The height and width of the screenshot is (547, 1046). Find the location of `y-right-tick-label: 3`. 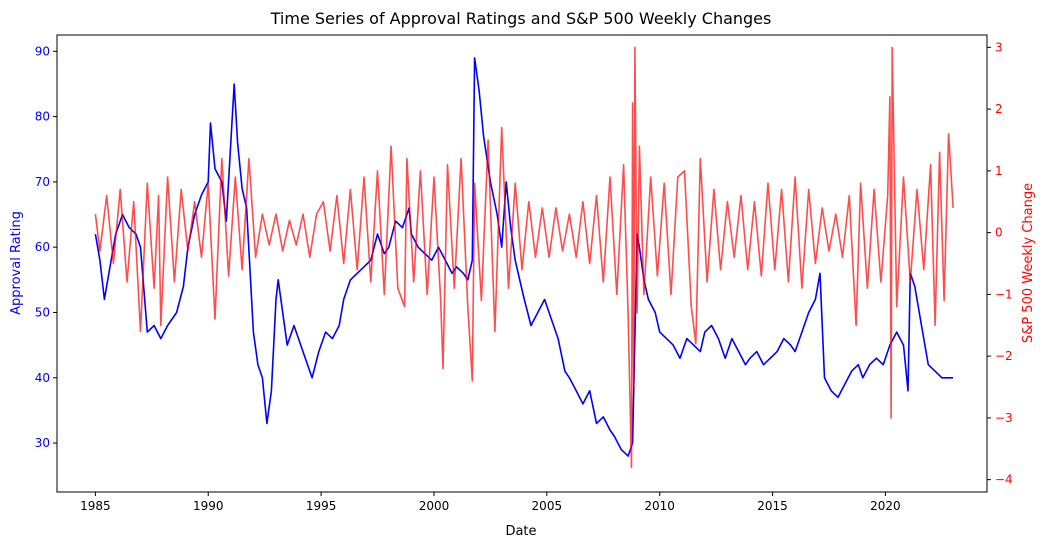

y-right-tick-label: 3 is located at coordinates (999, 47).